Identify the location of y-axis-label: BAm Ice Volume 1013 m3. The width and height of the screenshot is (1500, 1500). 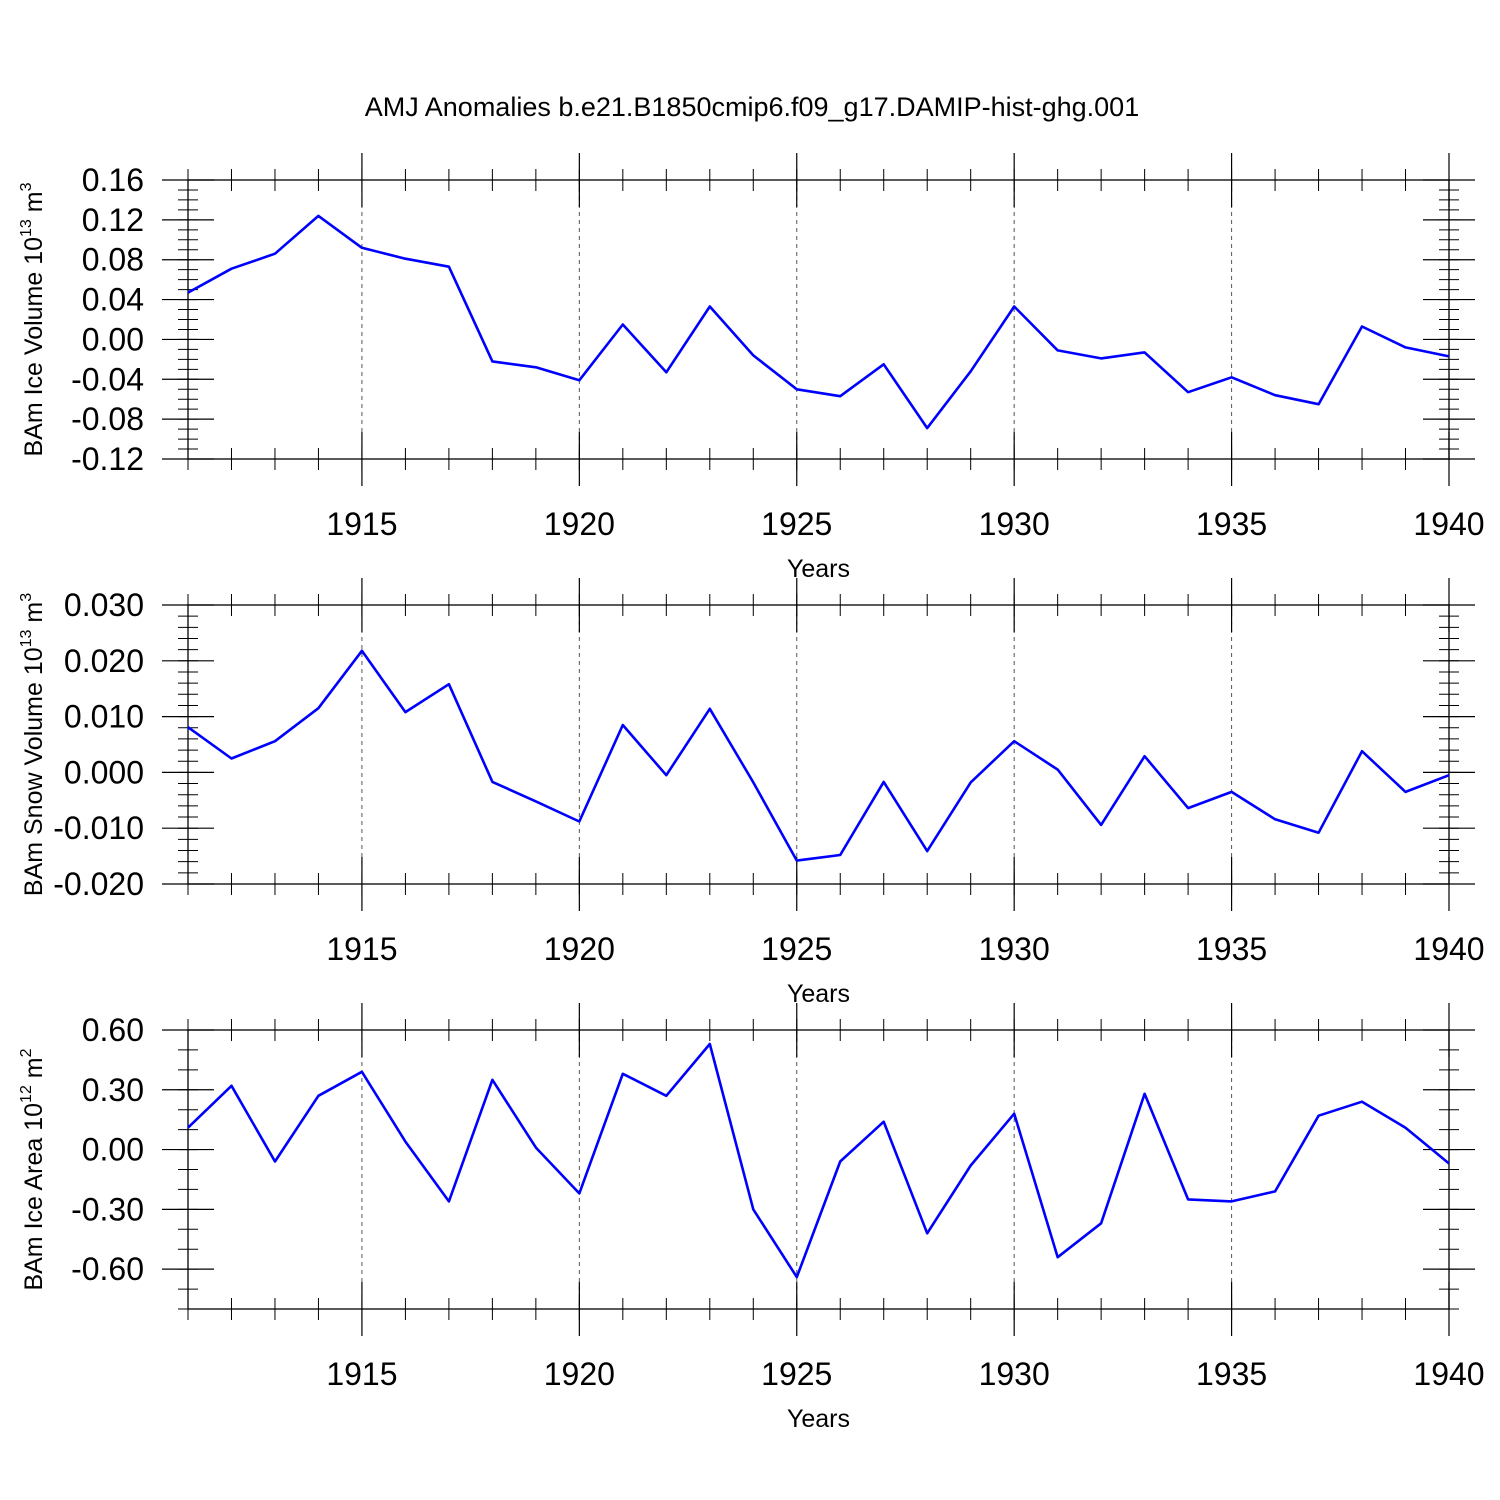
(33, 319).